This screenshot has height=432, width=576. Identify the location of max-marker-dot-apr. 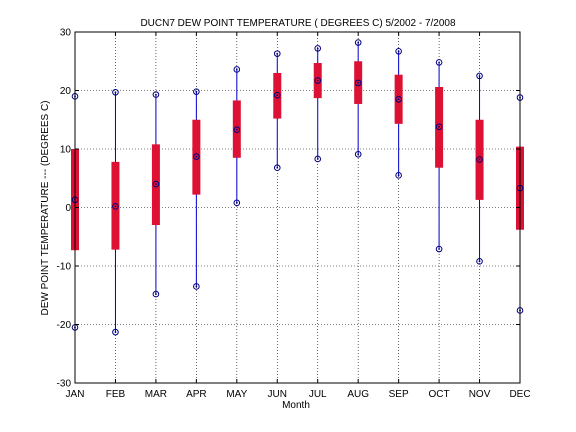
(196, 91).